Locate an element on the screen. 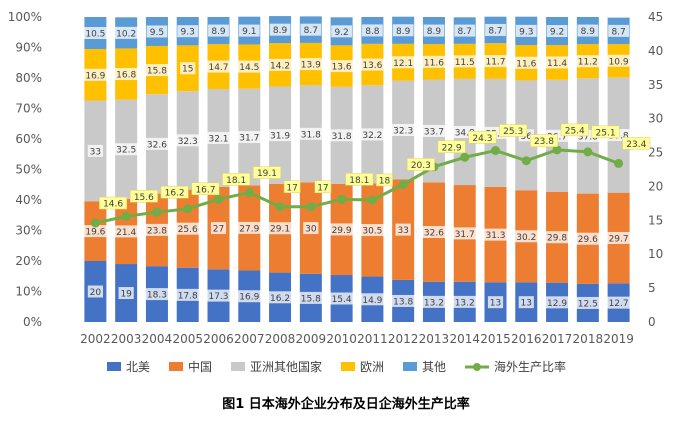 The width and height of the screenshot is (692, 424). y-left-tick-label: 100% is located at coordinates (25, 17).